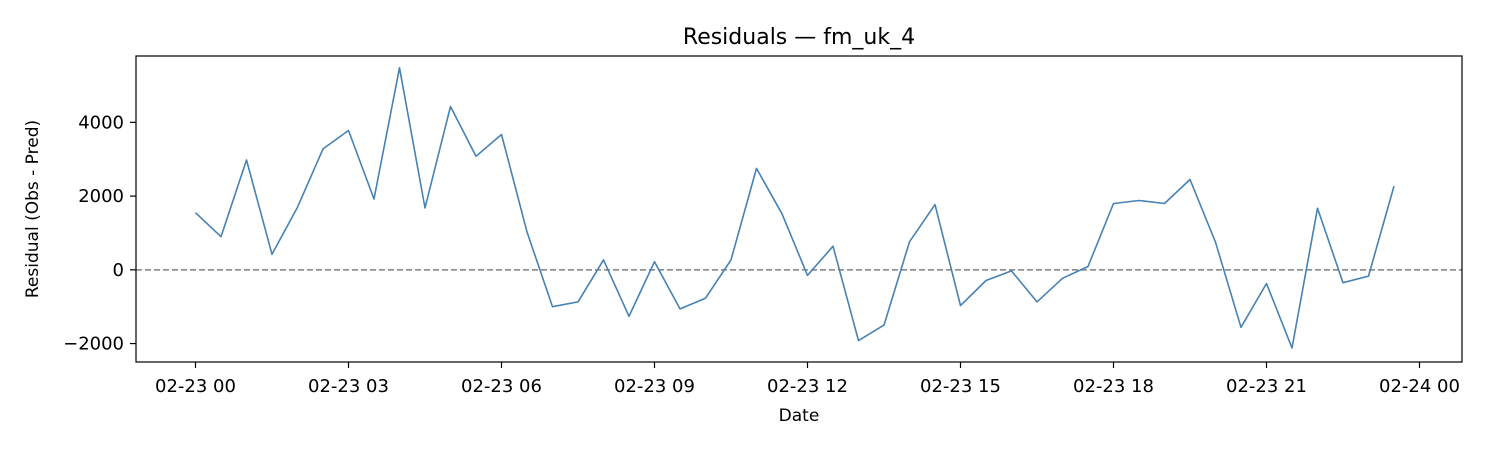  What do you see at coordinates (799, 37) in the screenshot?
I see `chart-title: Residuals — fm_uk_4` at bounding box center [799, 37].